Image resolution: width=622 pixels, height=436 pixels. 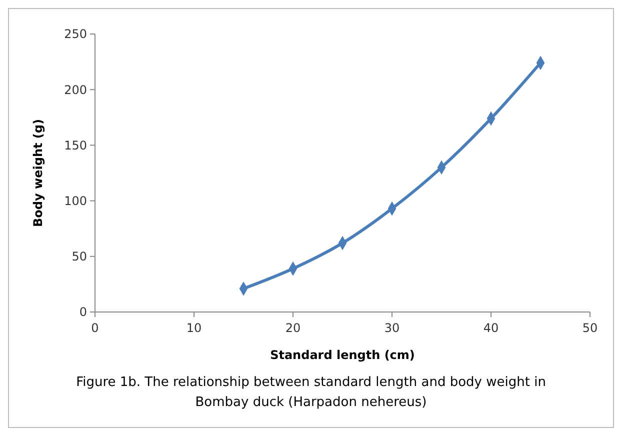 I want to click on y-axis-title: Body weight (g), so click(x=38, y=173).